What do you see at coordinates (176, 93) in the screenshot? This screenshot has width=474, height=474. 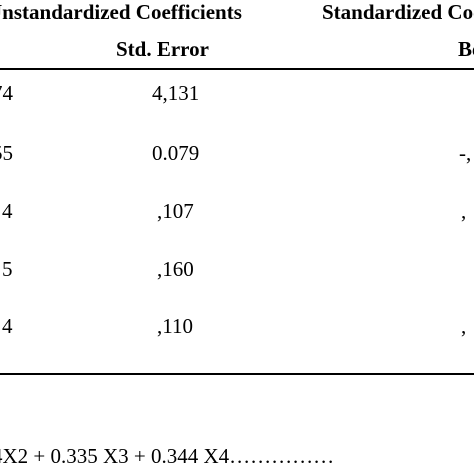 I see `std-error-cell: 4,131` at bounding box center [176, 93].